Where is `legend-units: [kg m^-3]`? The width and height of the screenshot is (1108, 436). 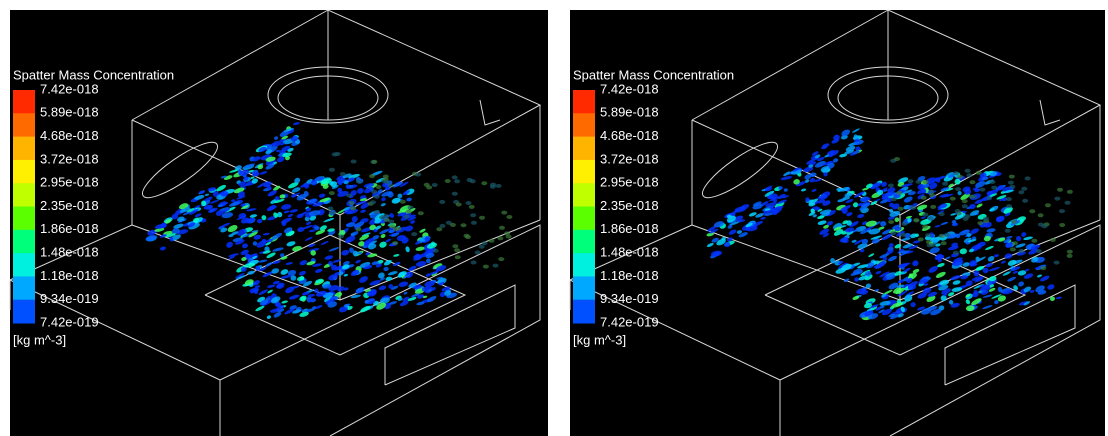 legend-units: [kg m^-3] is located at coordinates (39, 339).